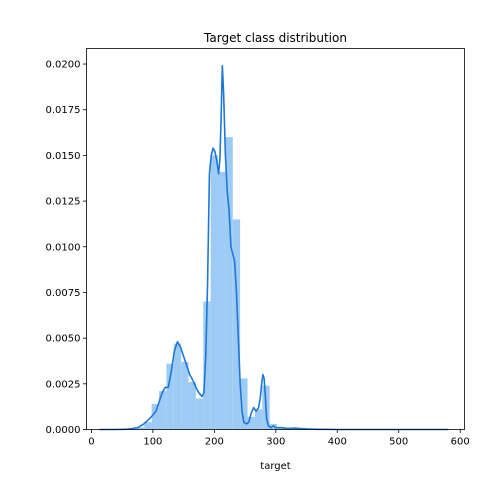  Describe the element at coordinates (63, 430) in the screenshot. I see `y-tick-label: 0.0000` at that location.